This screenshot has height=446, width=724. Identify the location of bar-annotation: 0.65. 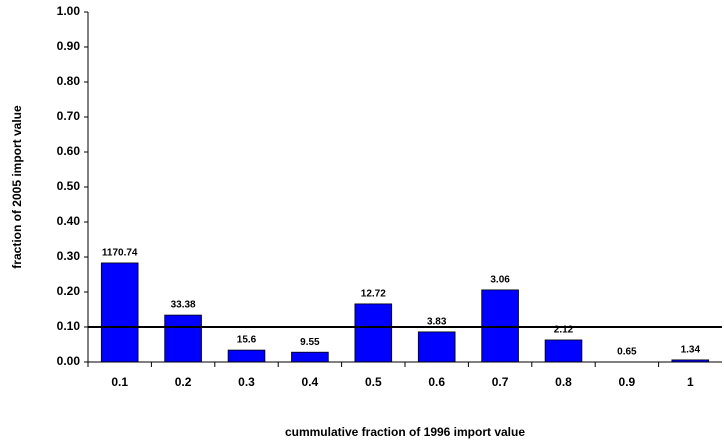
(627, 352).